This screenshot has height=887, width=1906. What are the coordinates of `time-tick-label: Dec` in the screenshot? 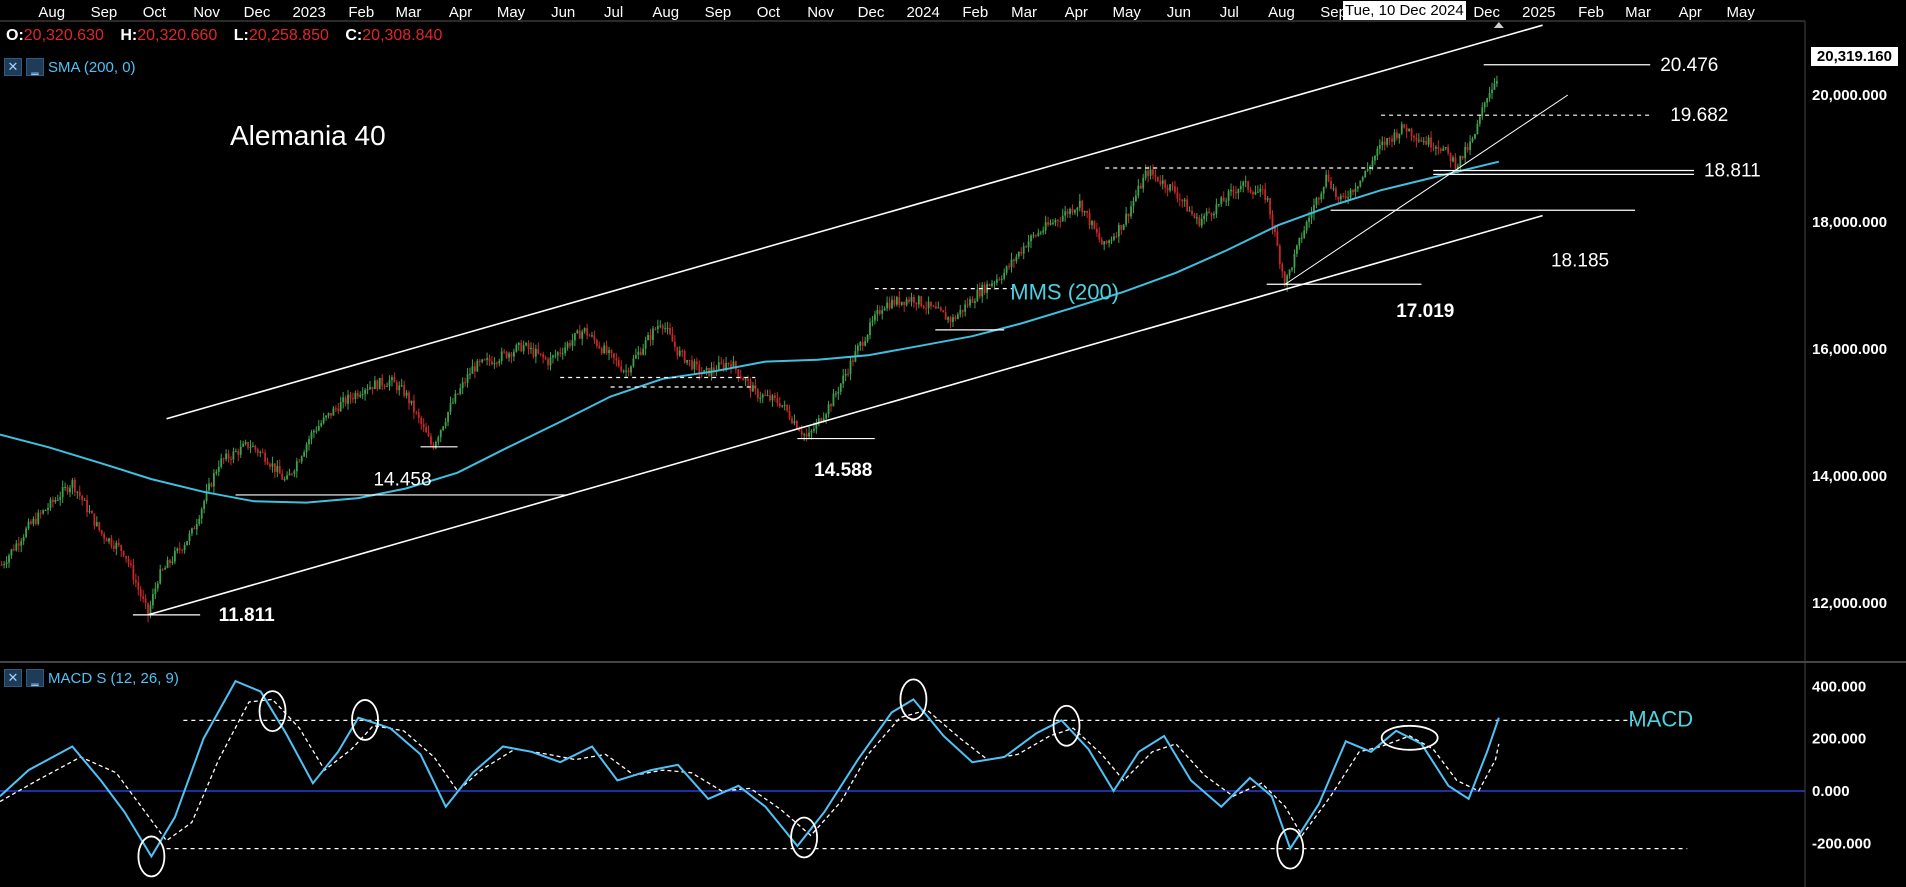 It's located at (871, 12).